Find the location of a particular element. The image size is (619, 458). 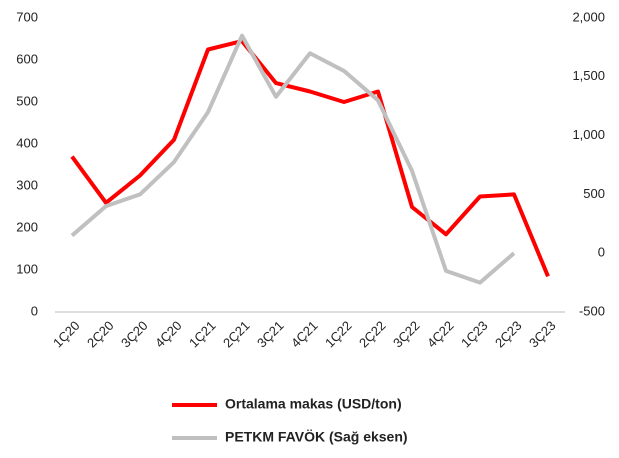

x-tick-label: 2Ç20 is located at coordinates (100, 334).